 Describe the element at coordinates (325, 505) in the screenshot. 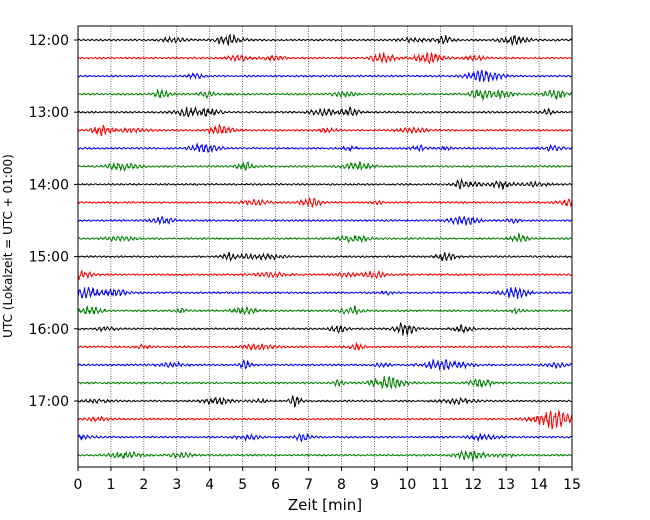

I see `x-axis-label: Zeit [min]` at that location.